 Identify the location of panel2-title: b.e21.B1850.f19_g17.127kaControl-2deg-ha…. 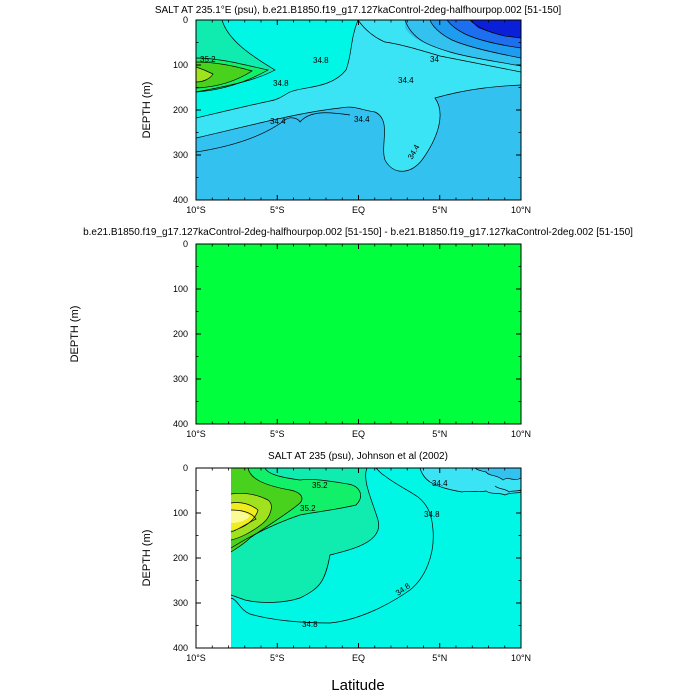
(358, 232).